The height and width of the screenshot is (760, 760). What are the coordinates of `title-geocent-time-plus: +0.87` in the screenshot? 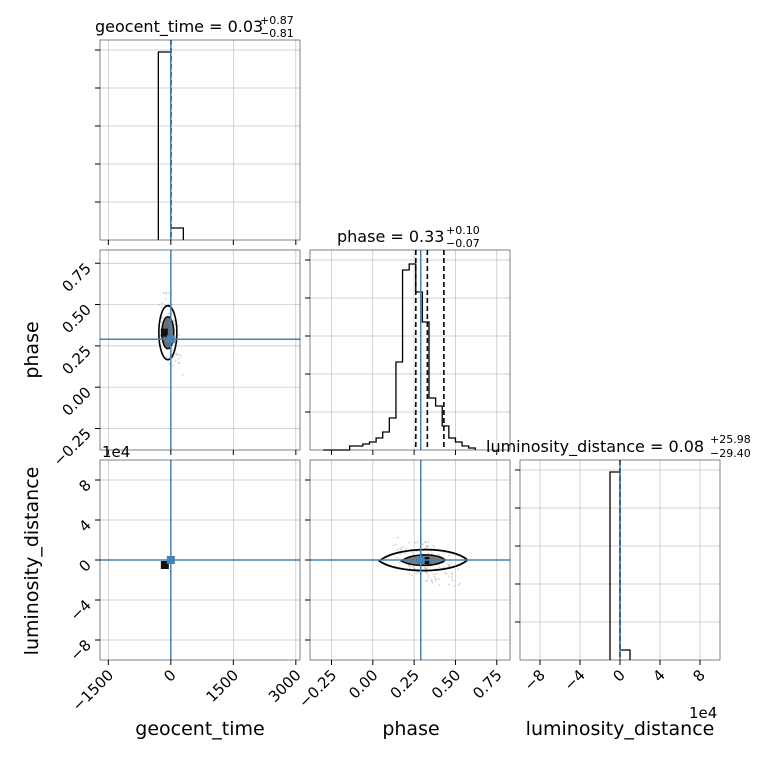 It's located at (277, 20).